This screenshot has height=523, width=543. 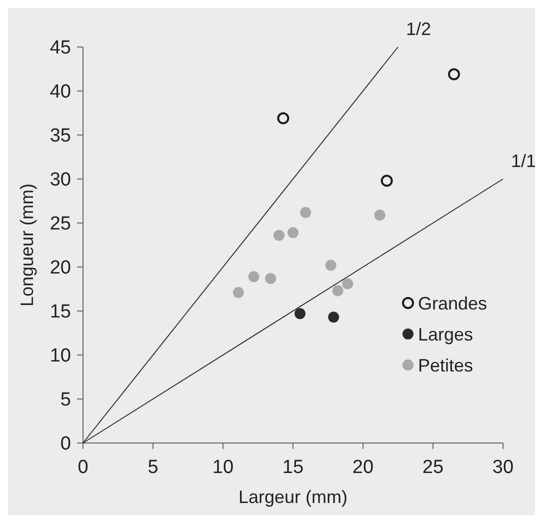 What do you see at coordinates (363, 467) in the screenshot?
I see `x-tick-label: 20` at bounding box center [363, 467].